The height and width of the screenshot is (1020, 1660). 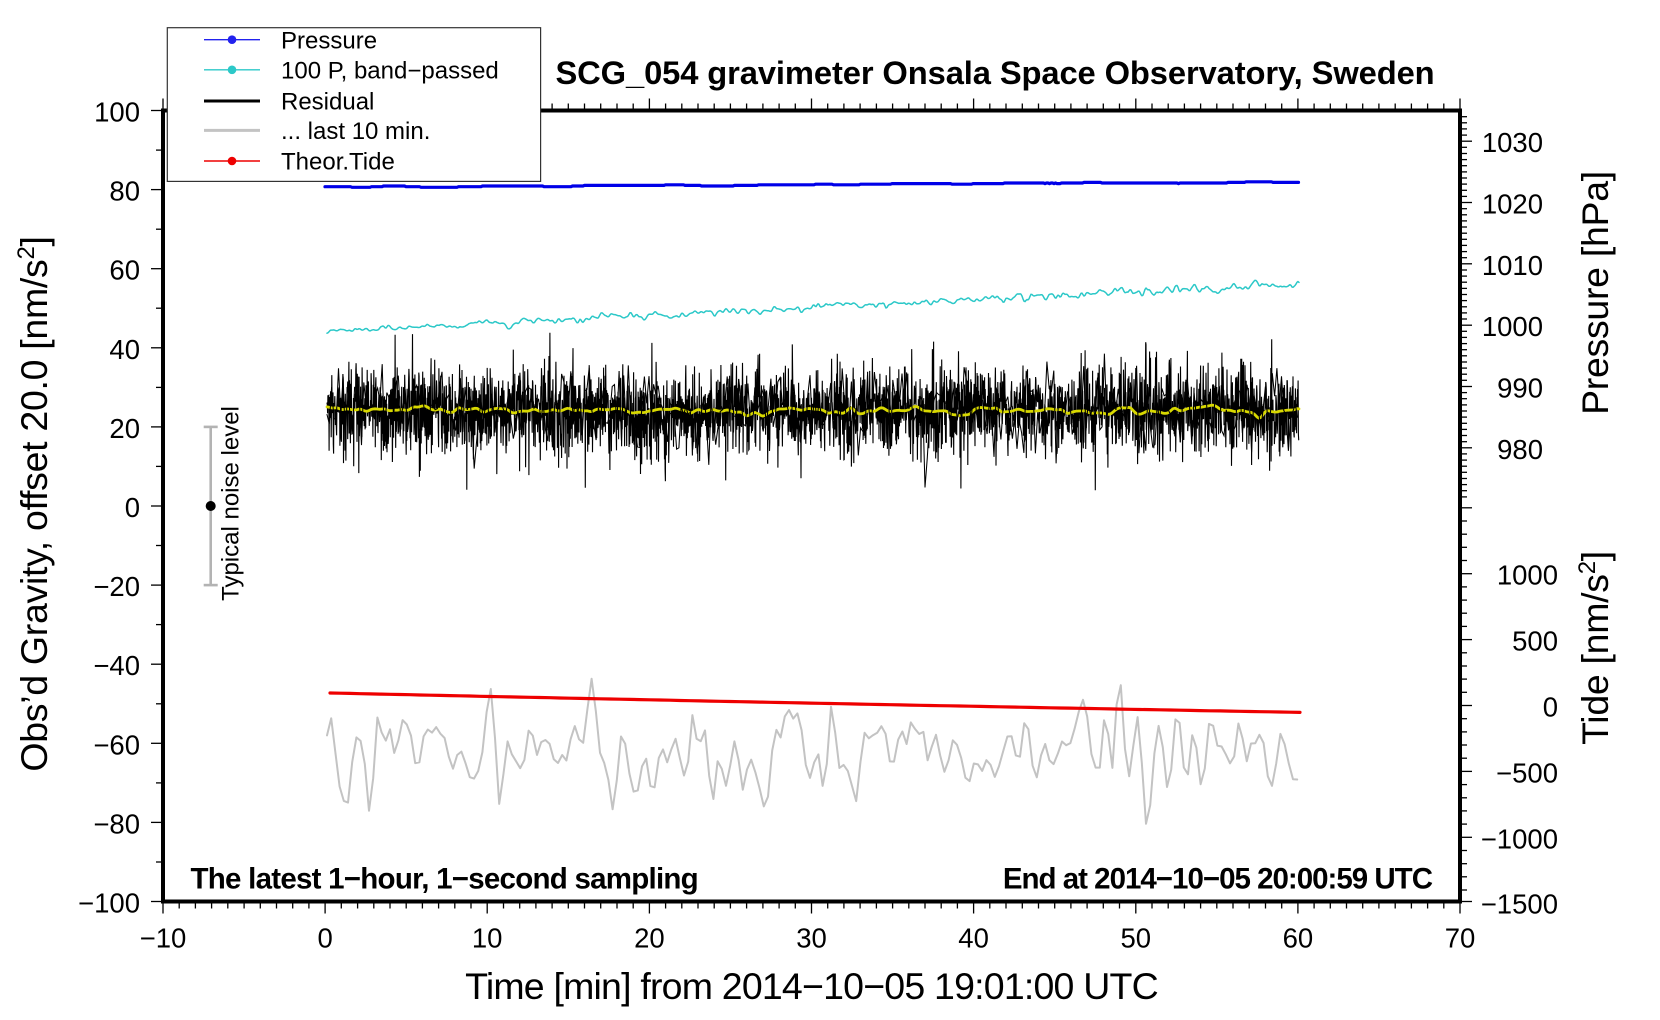 I want to click on svg-text: 100 P, band−passed, so click(x=390, y=71).